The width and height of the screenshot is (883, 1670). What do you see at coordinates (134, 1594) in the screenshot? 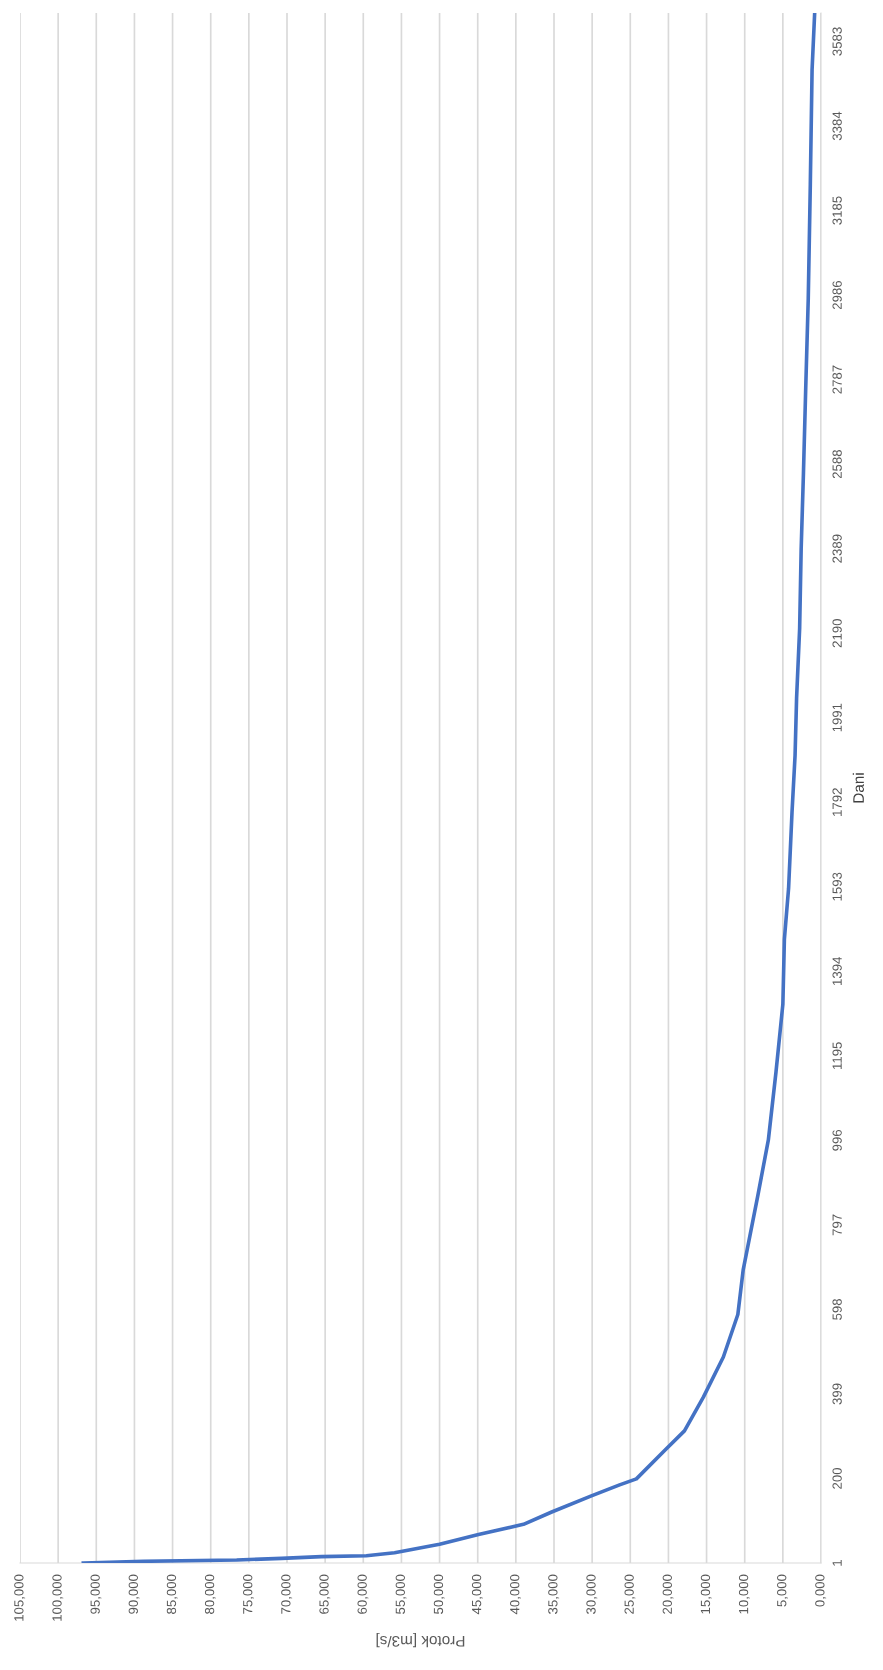
I see `x-tick-label: 90,000` at bounding box center [134, 1594].